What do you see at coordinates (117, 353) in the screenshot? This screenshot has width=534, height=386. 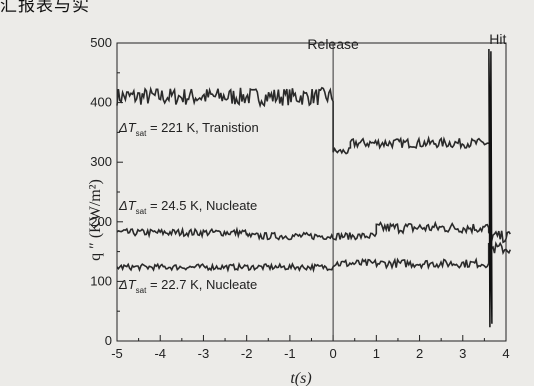 I see `x-tick-label: -5` at bounding box center [117, 353].